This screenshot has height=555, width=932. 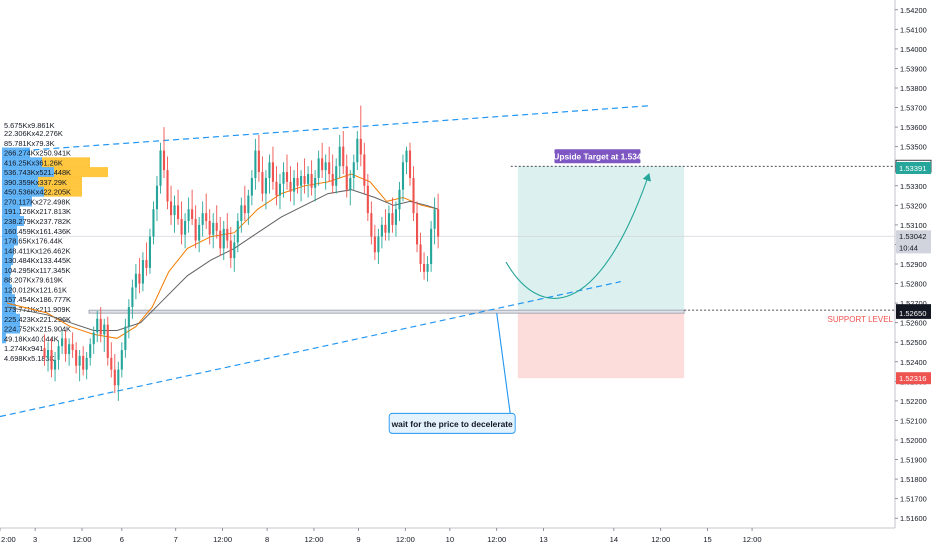 What do you see at coordinates (913, 420) in the screenshot?
I see `price-tick-label: 1.52100` at bounding box center [913, 420].